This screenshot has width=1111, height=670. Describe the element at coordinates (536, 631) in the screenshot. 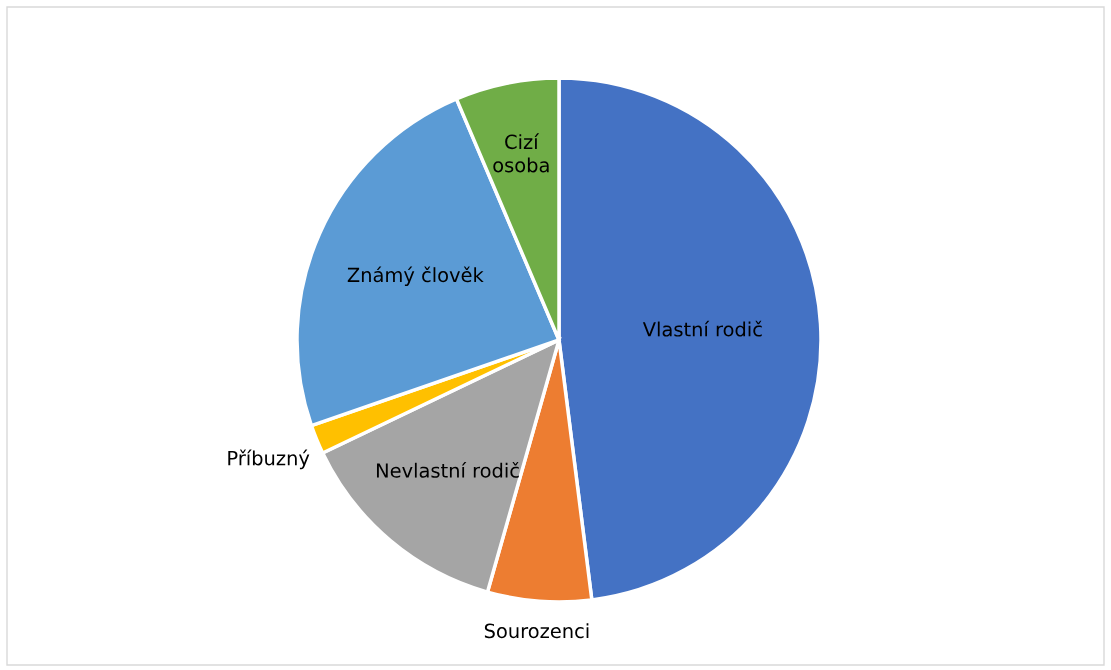

I see `slice-label: Sourozenci` at that location.